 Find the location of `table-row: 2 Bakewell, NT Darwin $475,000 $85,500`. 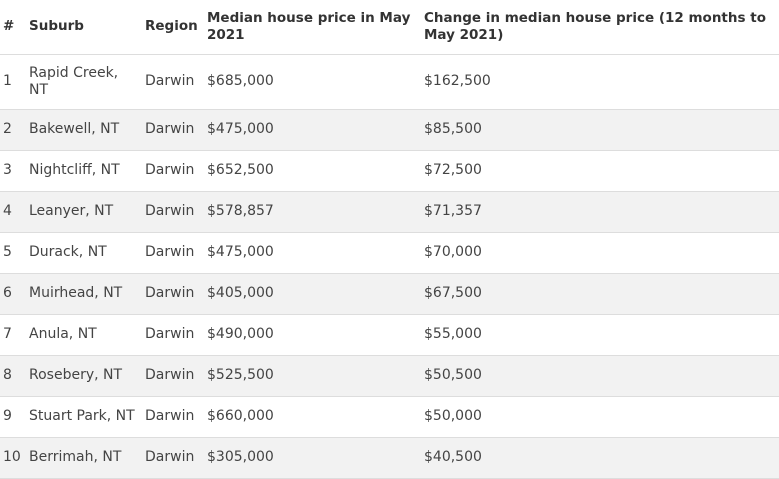

table-row: 2 Bakewell, NT Darwin $475,000 $85,500 is located at coordinates (389, 130).